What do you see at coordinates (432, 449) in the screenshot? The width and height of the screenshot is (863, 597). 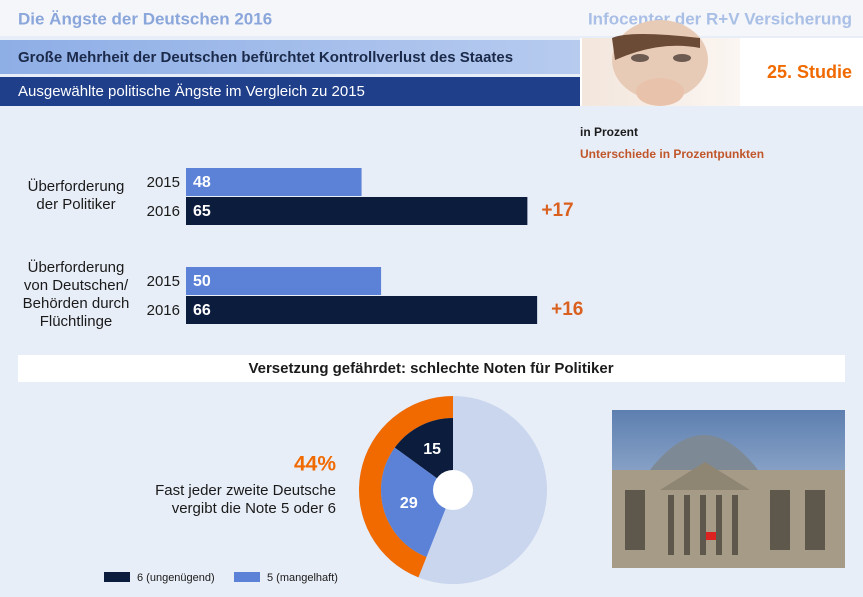 I see `slice-label: 15` at bounding box center [432, 449].